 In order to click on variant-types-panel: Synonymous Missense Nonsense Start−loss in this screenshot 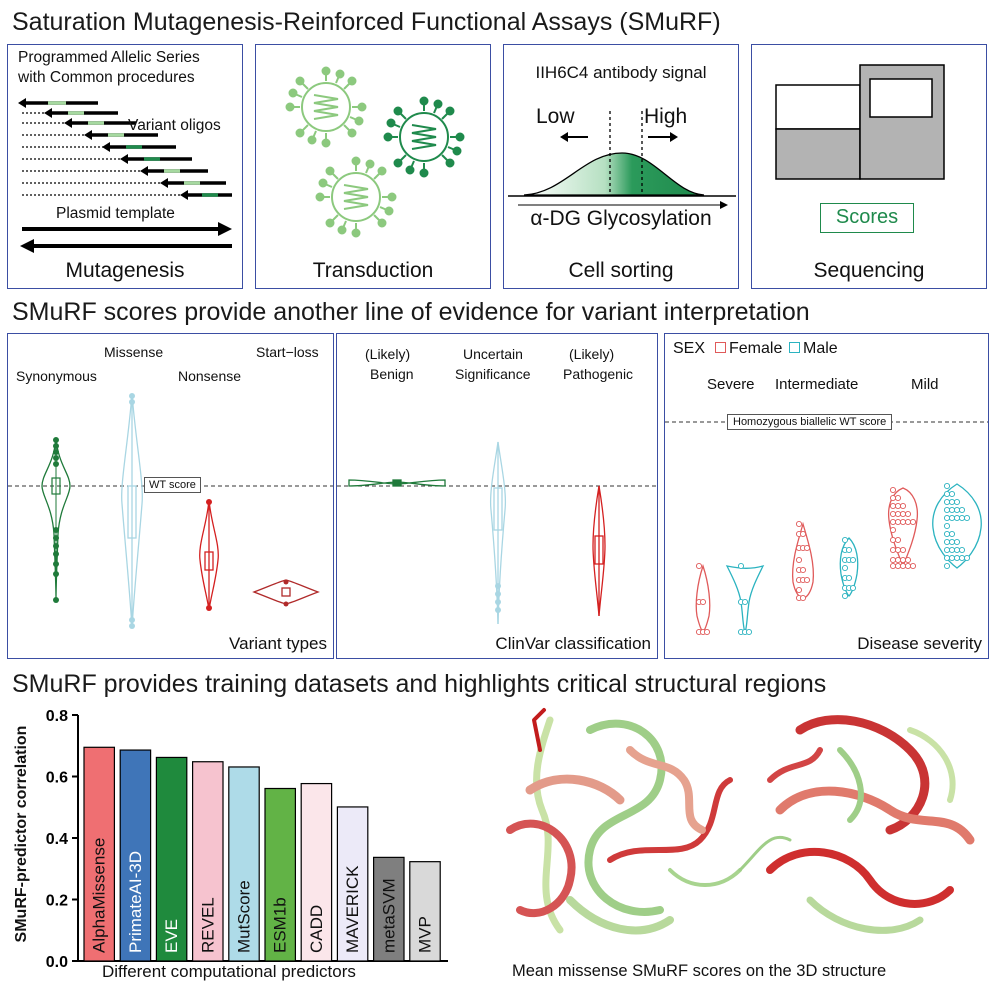, I will do `click(170, 496)`.